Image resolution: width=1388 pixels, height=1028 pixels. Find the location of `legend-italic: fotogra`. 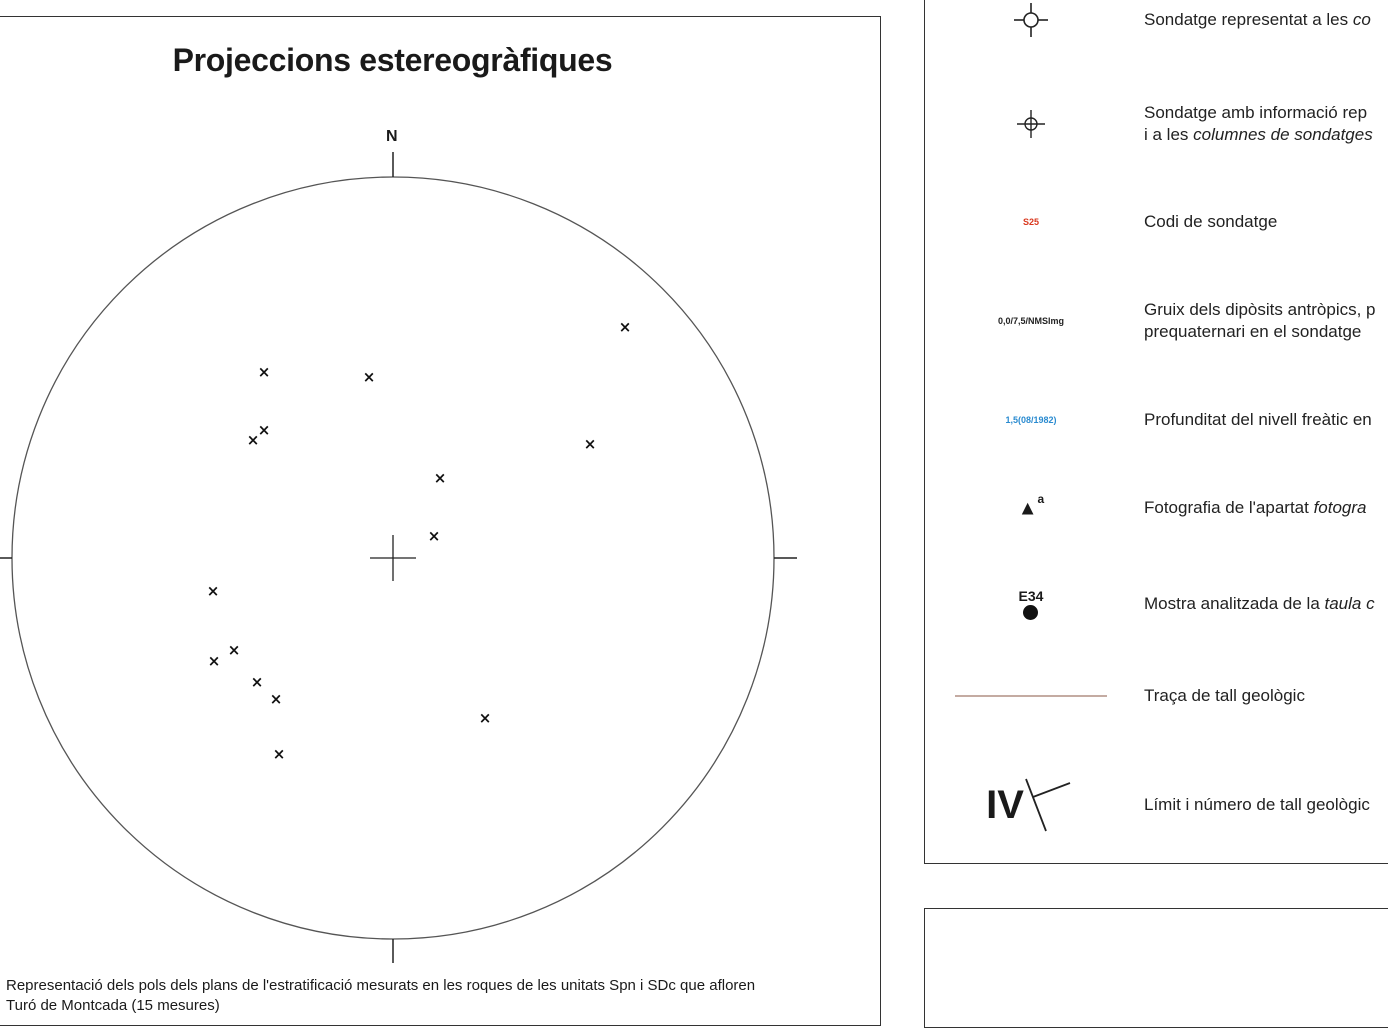

legend-italic: fotogra is located at coordinates (1340, 507).